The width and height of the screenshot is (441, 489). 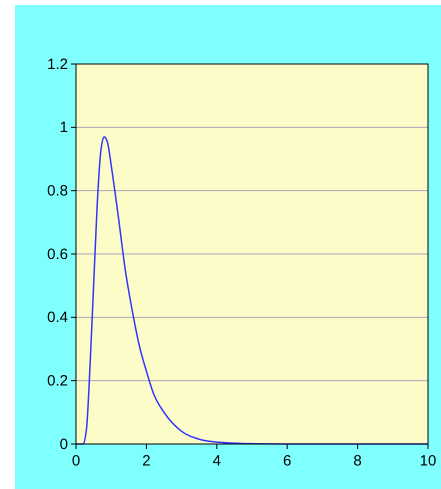 I want to click on x-tick-label: 2, so click(x=146, y=461).